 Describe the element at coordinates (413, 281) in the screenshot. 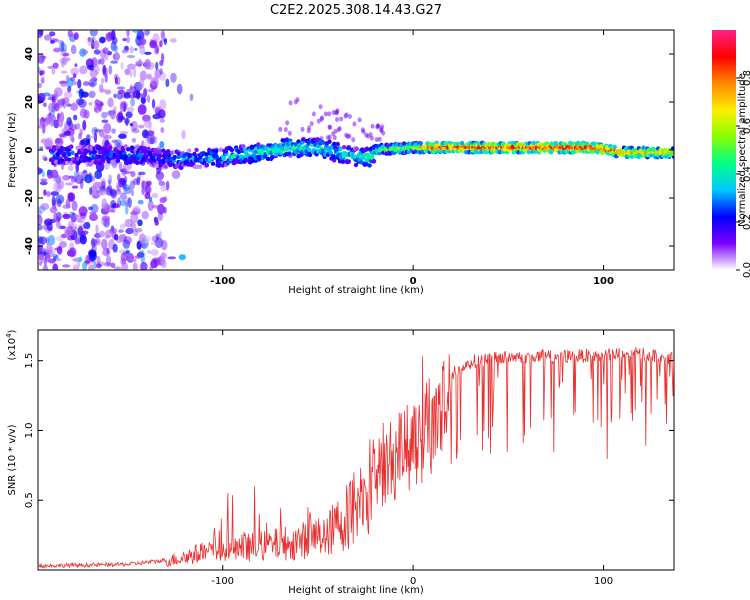

I see `spectrogram-x-tick-label: 0` at that location.